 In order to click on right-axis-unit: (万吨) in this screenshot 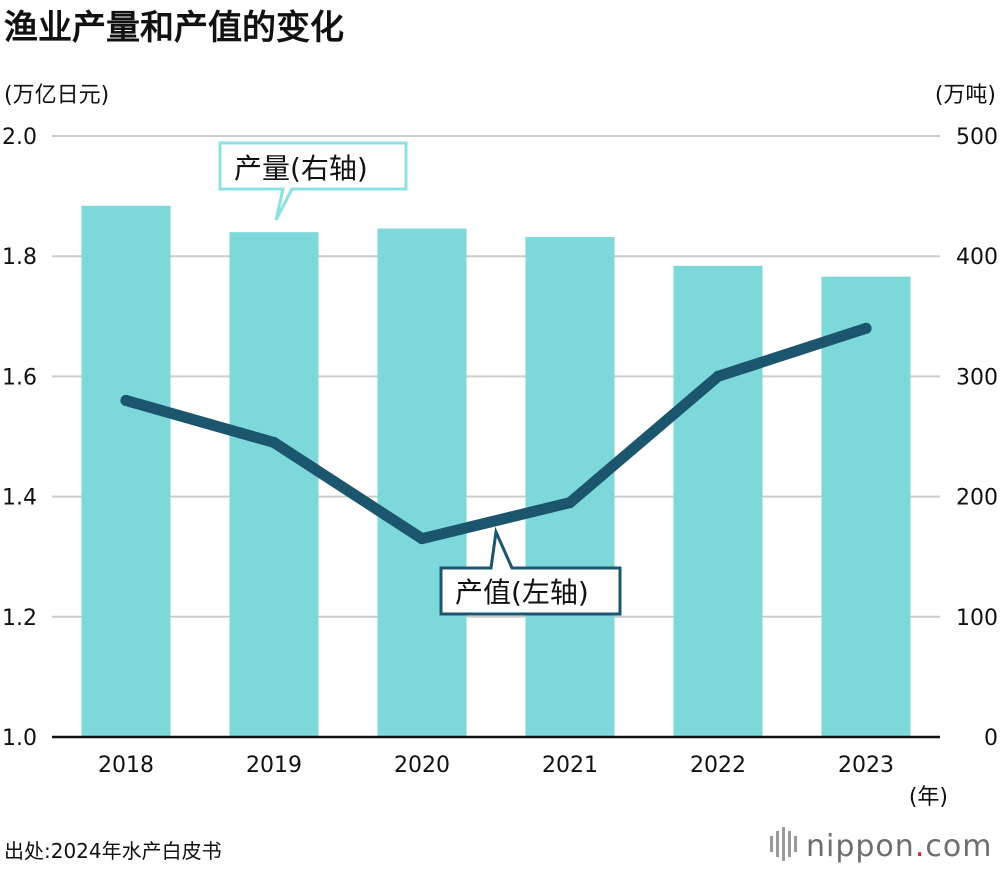, I will do `click(965, 95)`.